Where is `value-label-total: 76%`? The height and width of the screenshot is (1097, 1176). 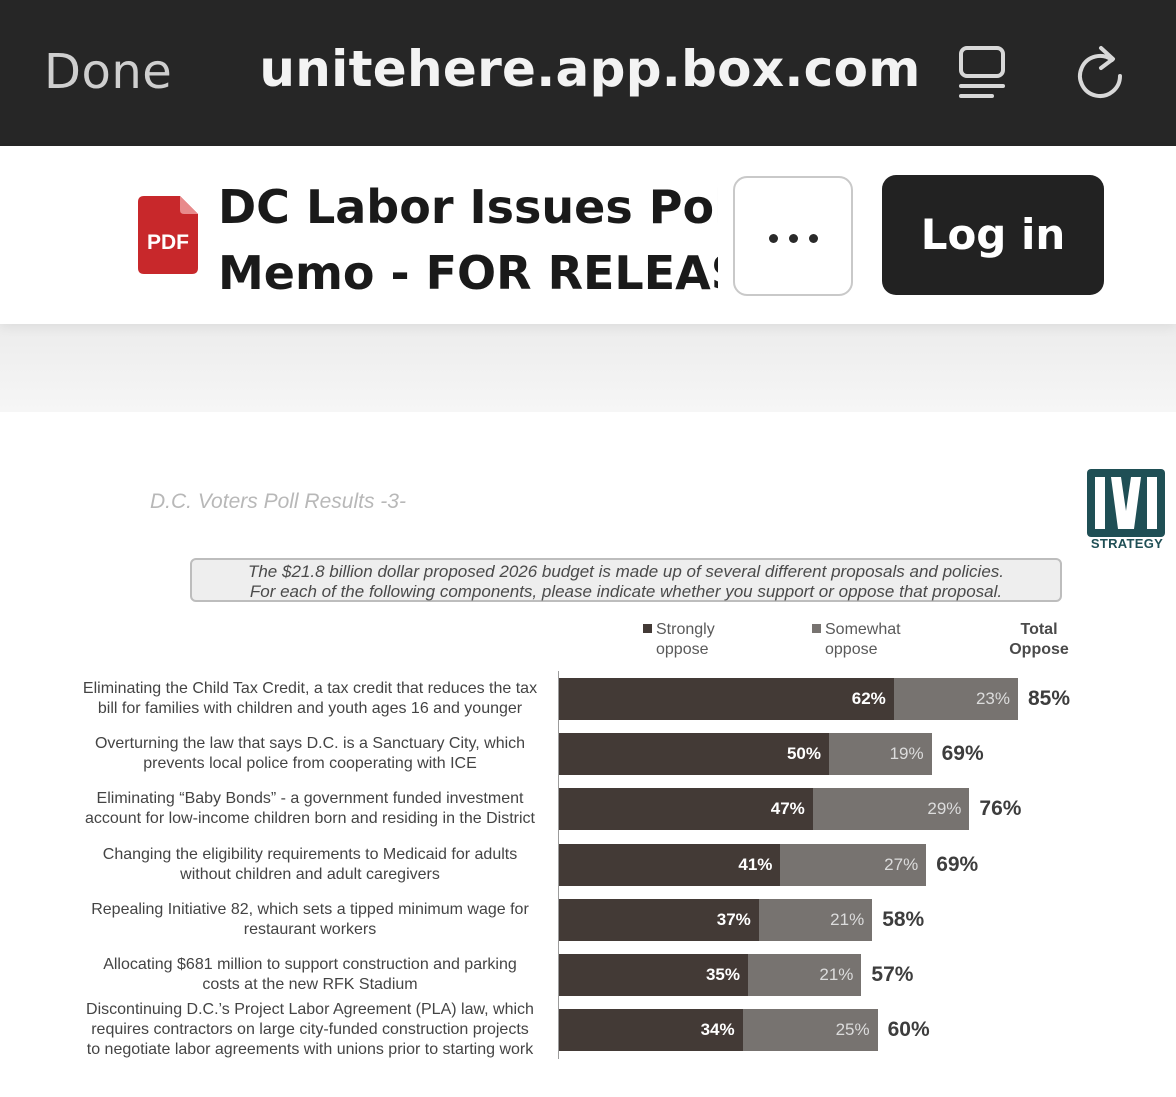
value-label-total: 76% is located at coordinates (1000, 809).